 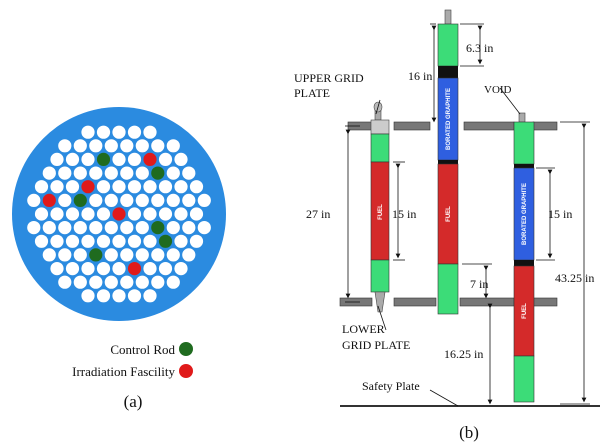 What do you see at coordinates (524, 143) in the screenshot?
I see `control-rod-right-top` at bounding box center [524, 143].